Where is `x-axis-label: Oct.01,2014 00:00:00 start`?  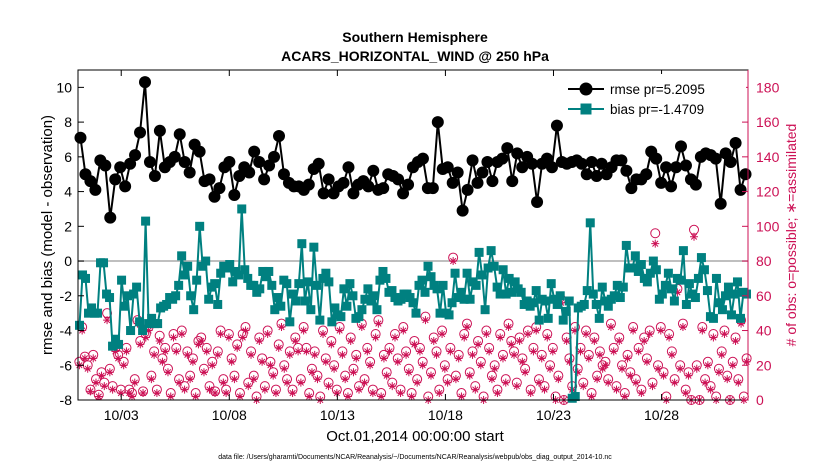
x-axis-label: Oct.01,2014 00:00:00 start is located at coordinates (415, 436).